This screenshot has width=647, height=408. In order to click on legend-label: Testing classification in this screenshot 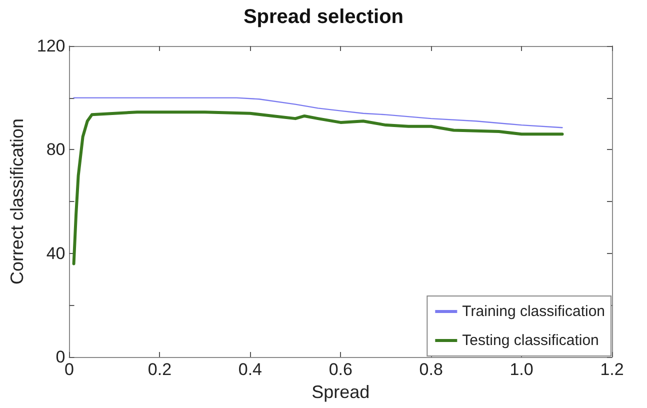, I will do `click(530, 340)`.